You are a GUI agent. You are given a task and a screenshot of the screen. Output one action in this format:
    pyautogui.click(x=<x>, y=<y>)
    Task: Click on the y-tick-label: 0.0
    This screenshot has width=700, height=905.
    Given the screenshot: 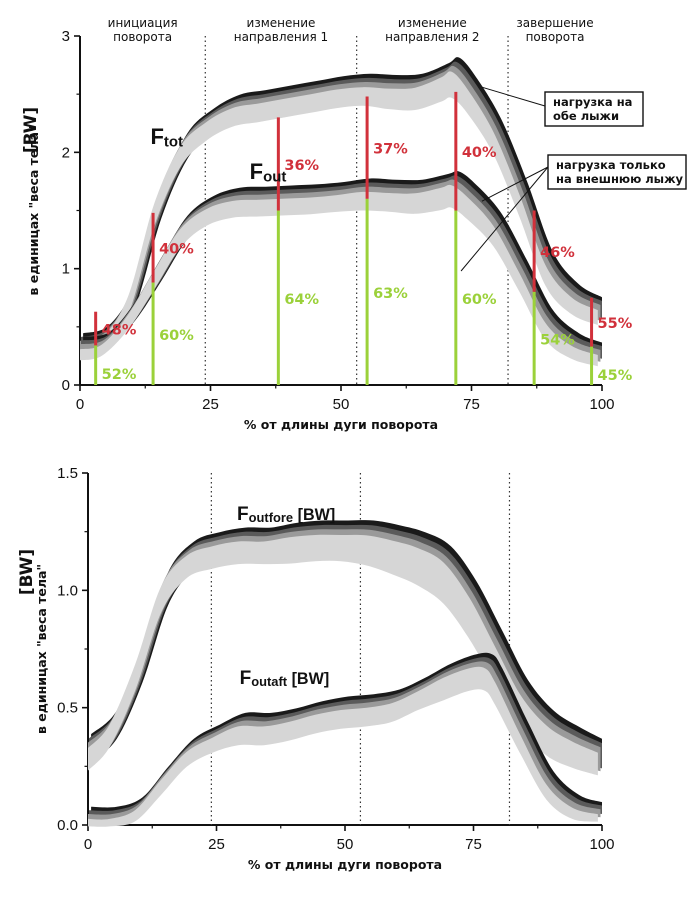 What is the action you would take?
    pyautogui.click(x=67, y=825)
    